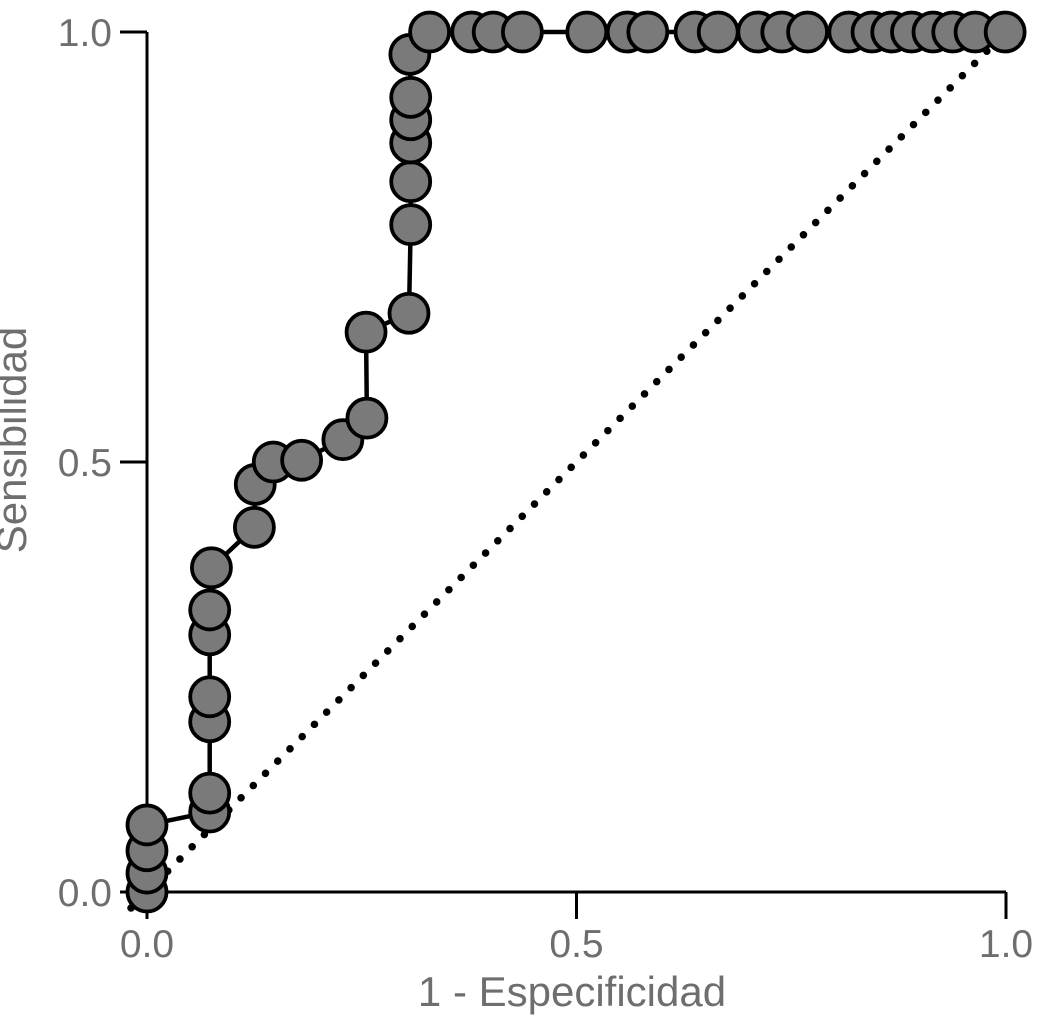 The width and height of the screenshot is (1041, 1024). What do you see at coordinates (85, 463) in the screenshot?
I see `y-tick-label: 0.5` at bounding box center [85, 463].